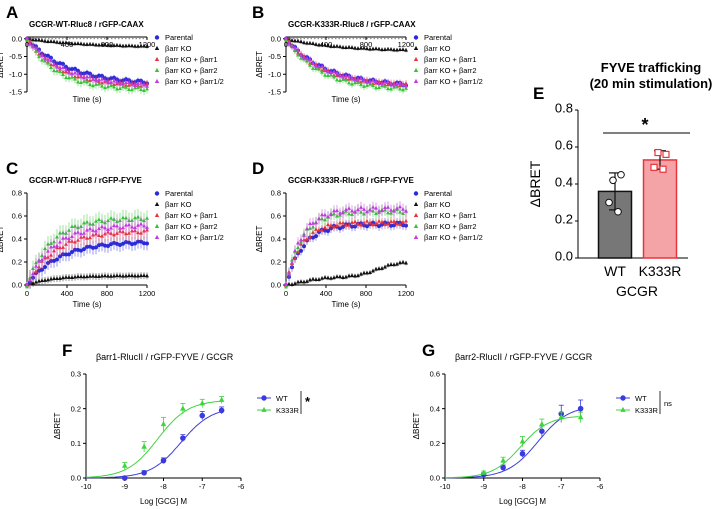 This screenshot has width=728, height=509. What do you see at coordinates (564, 108) in the screenshot?
I see `y-tick-label: 0.8` at bounding box center [564, 108].